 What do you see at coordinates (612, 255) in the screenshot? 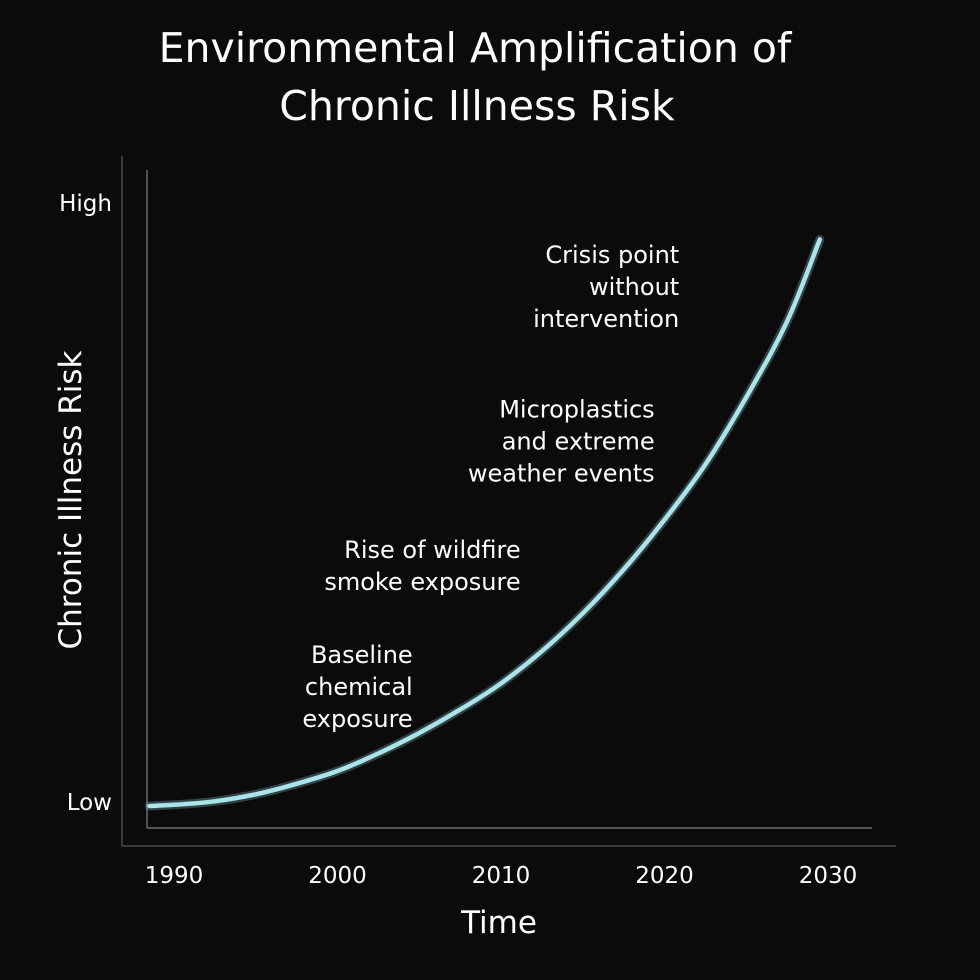
I see `annotation-0-line-0: Crisis point` at bounding box center [612, 255].